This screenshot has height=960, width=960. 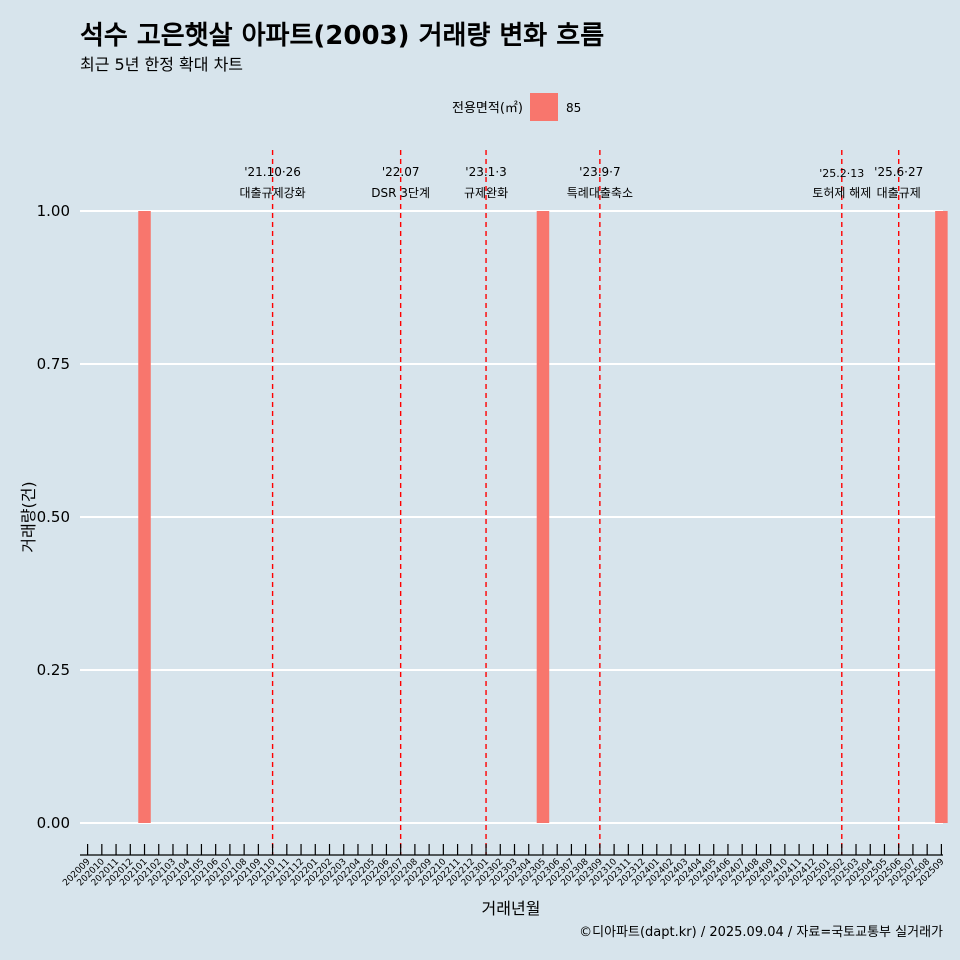 I want to click on y-tick-label: 0.50, so click(x=53, y=517).